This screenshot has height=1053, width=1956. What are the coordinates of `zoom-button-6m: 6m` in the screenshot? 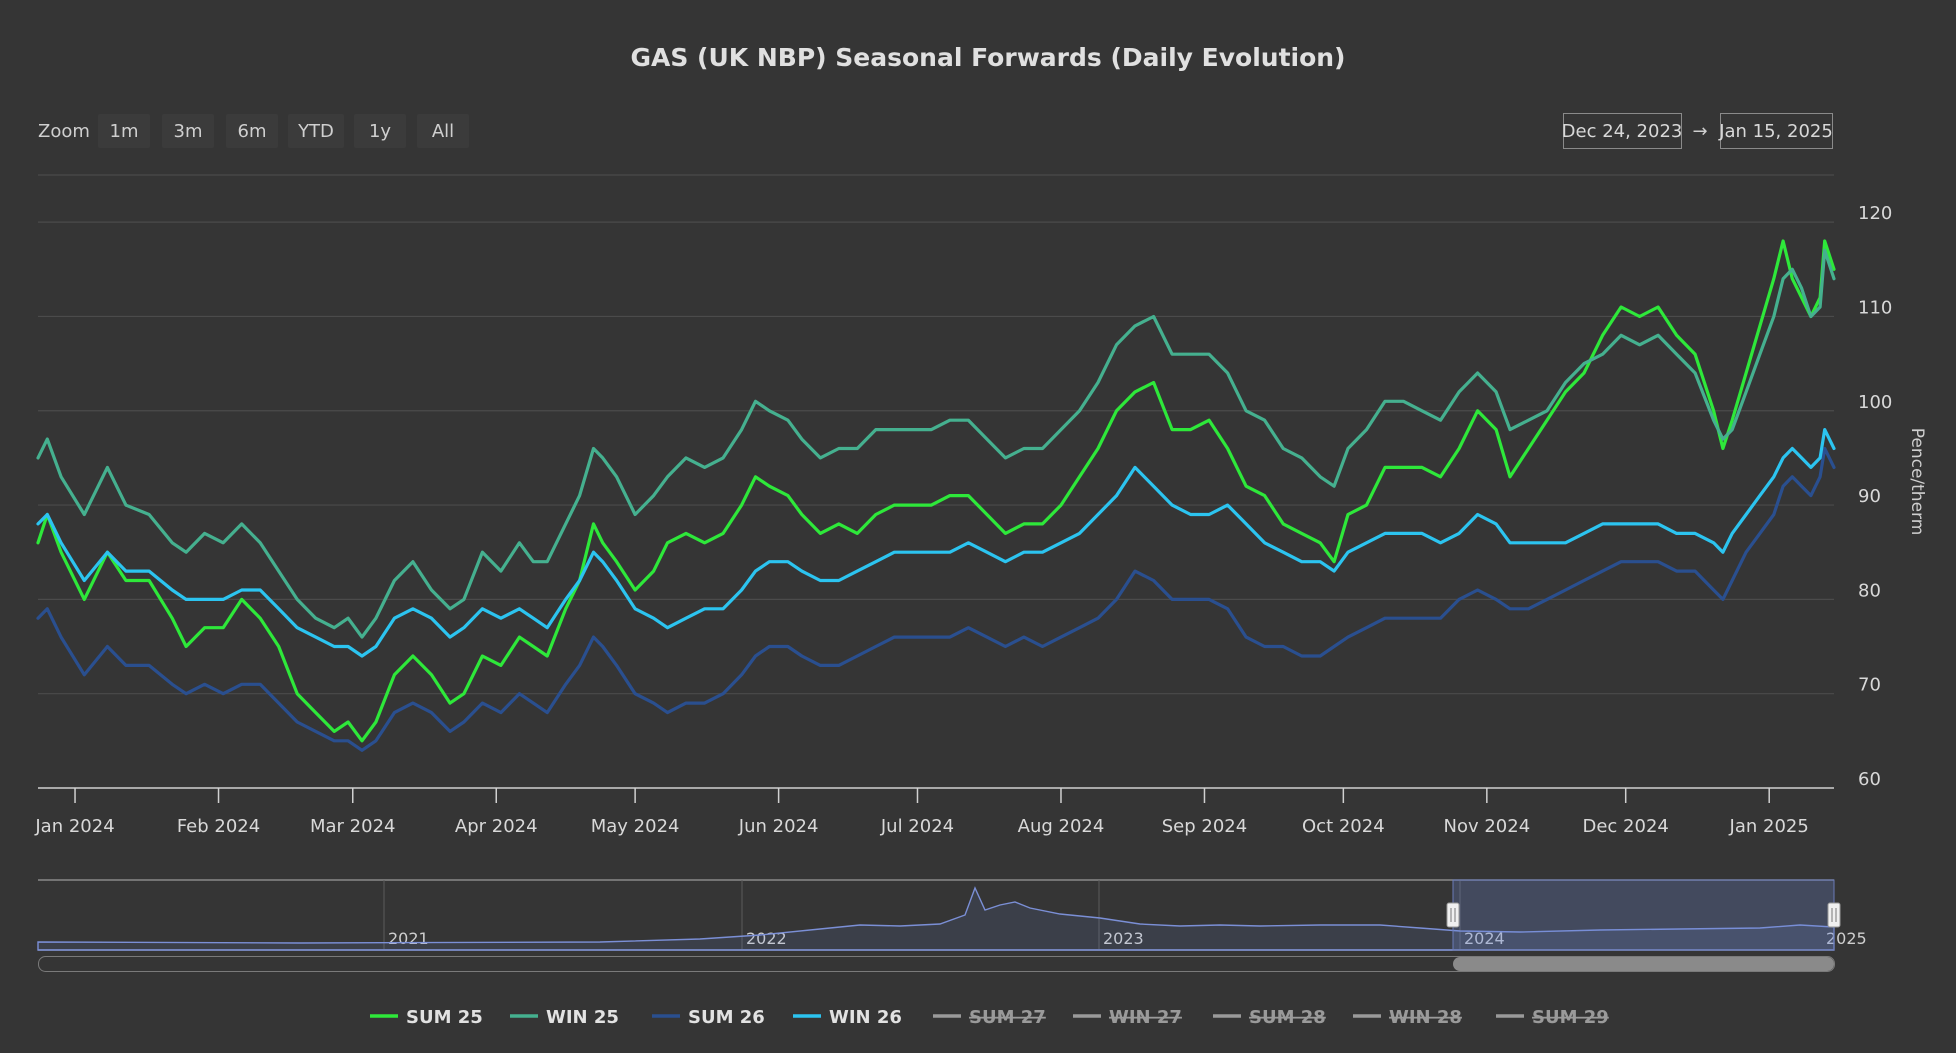 It's located at (252, 131).